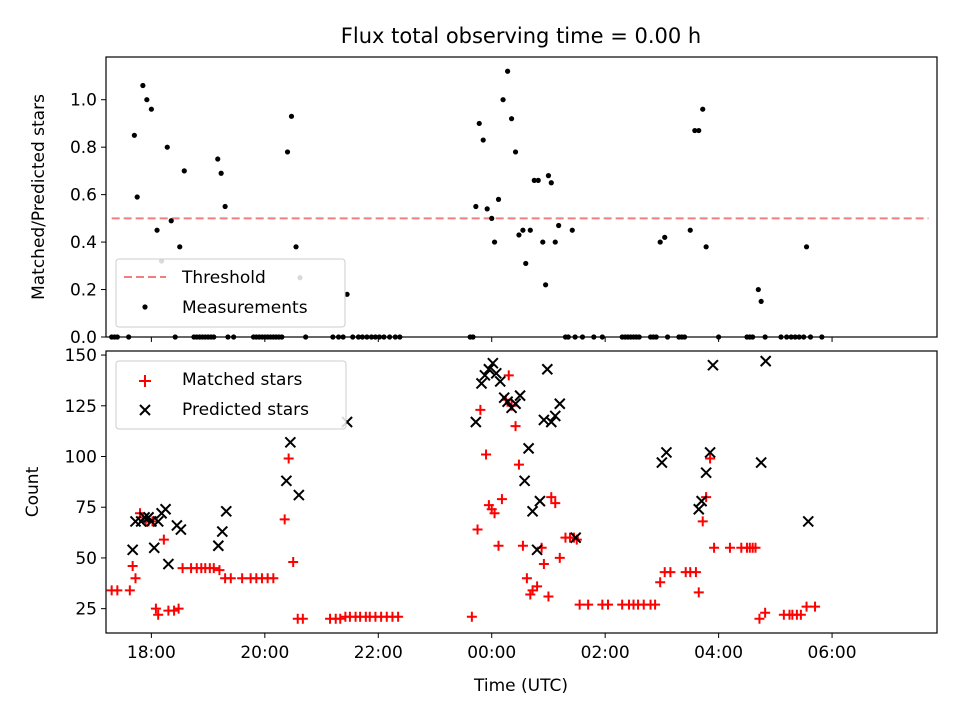 The height and width of the screenshot is (720, 960). Describe the element at coordinates (88, 219) in the screenshot. I see `top-y-ticks: 0.0 0.2 0.4 0.6 0.8 1.0` at that location.